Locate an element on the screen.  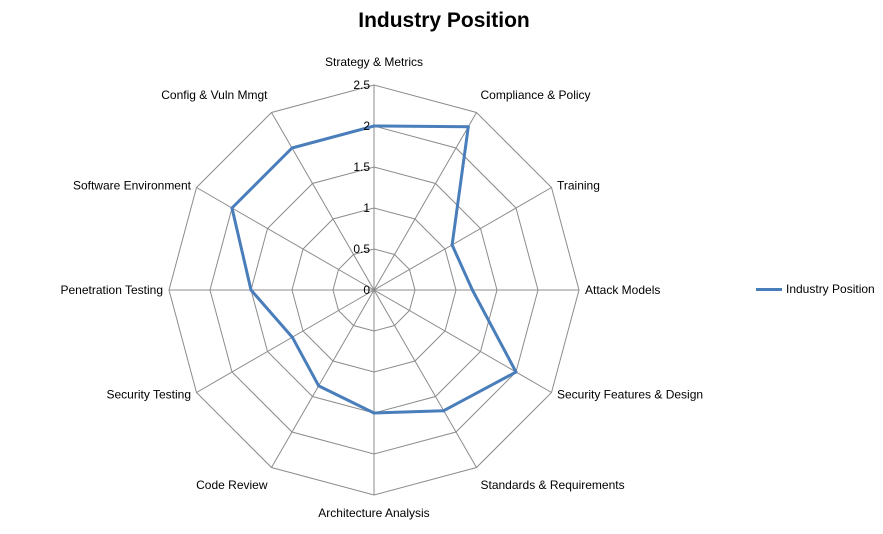
category-label: Standards & Requirements is located at coordinates (553, 485).